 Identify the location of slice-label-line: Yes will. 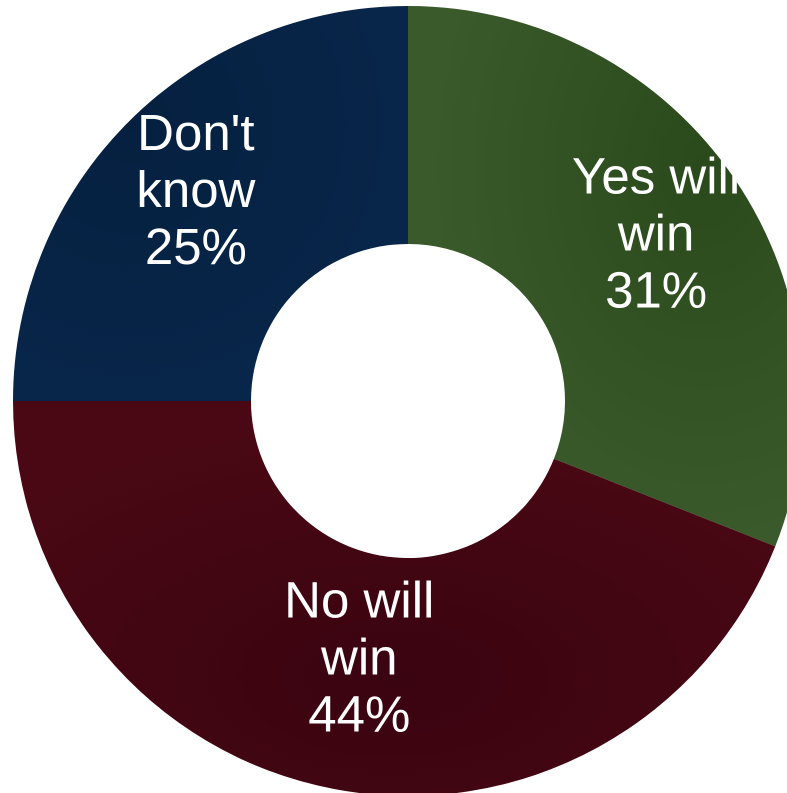
(656, 175).